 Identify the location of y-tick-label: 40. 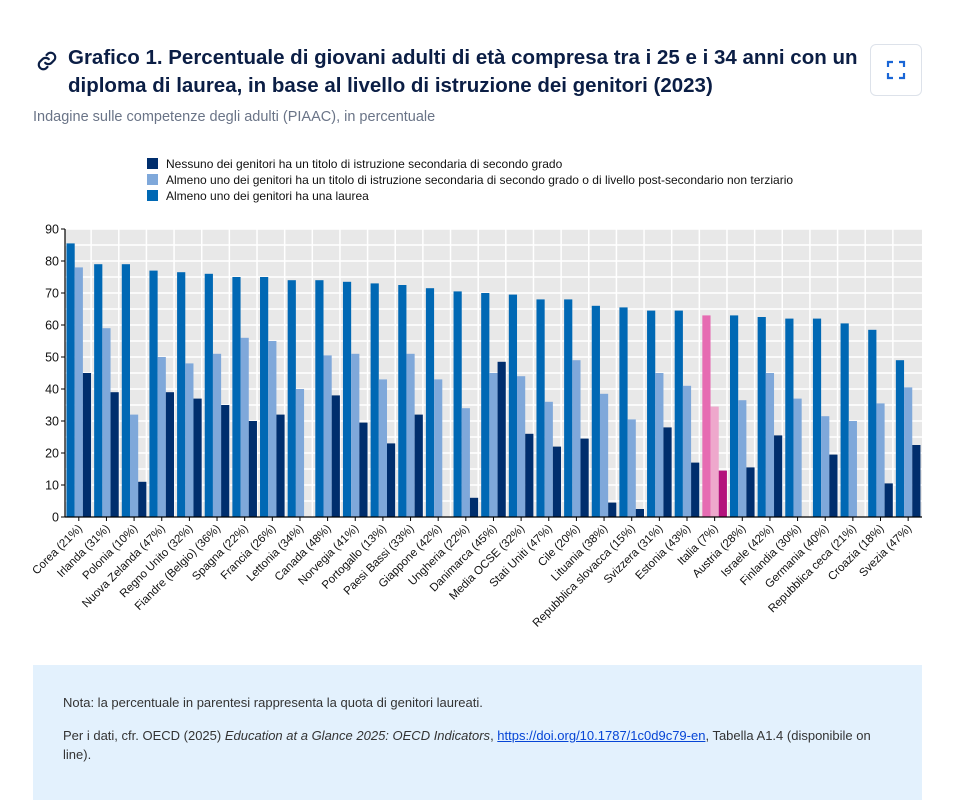
(52, 390).